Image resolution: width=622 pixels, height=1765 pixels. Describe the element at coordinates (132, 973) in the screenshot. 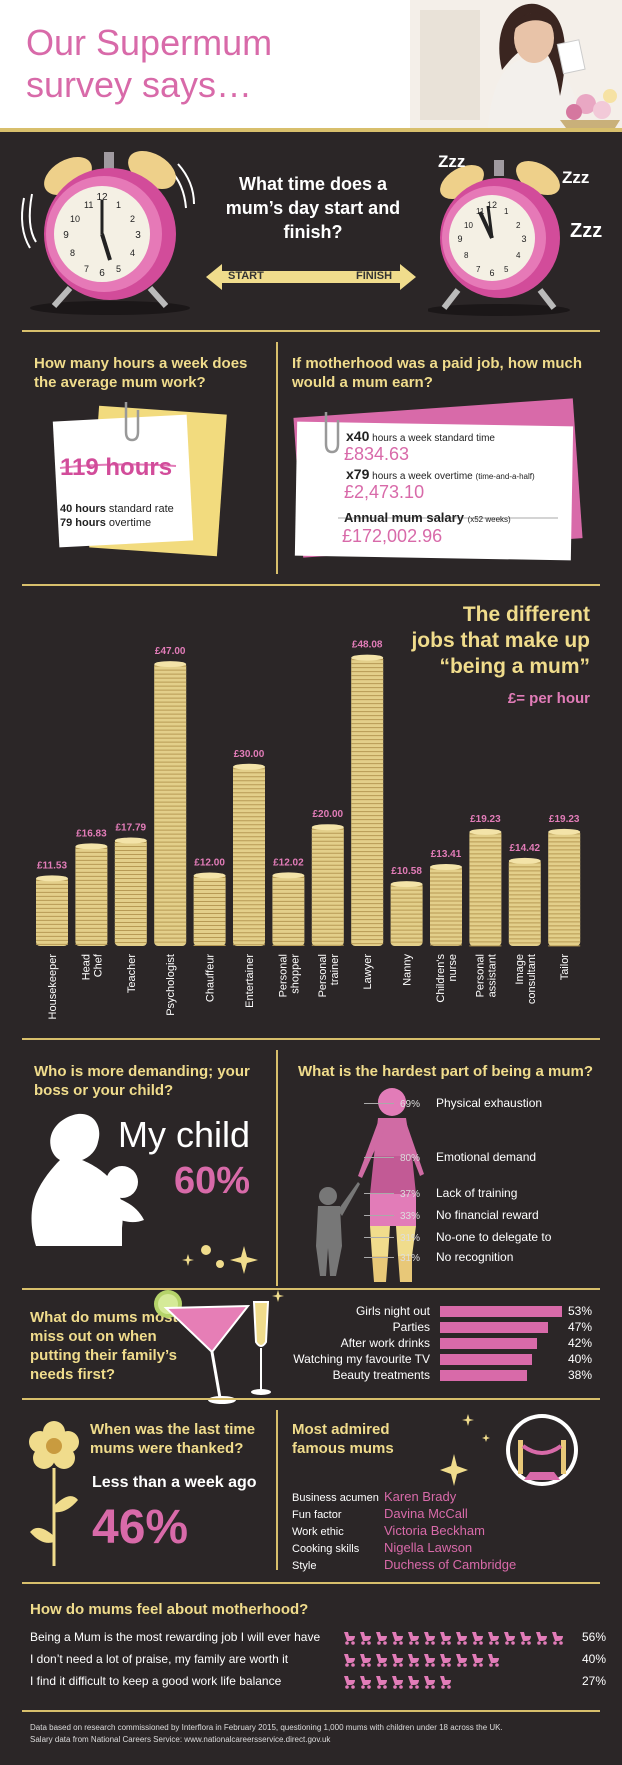

I see `bar-category-label: Teacher` at that location.